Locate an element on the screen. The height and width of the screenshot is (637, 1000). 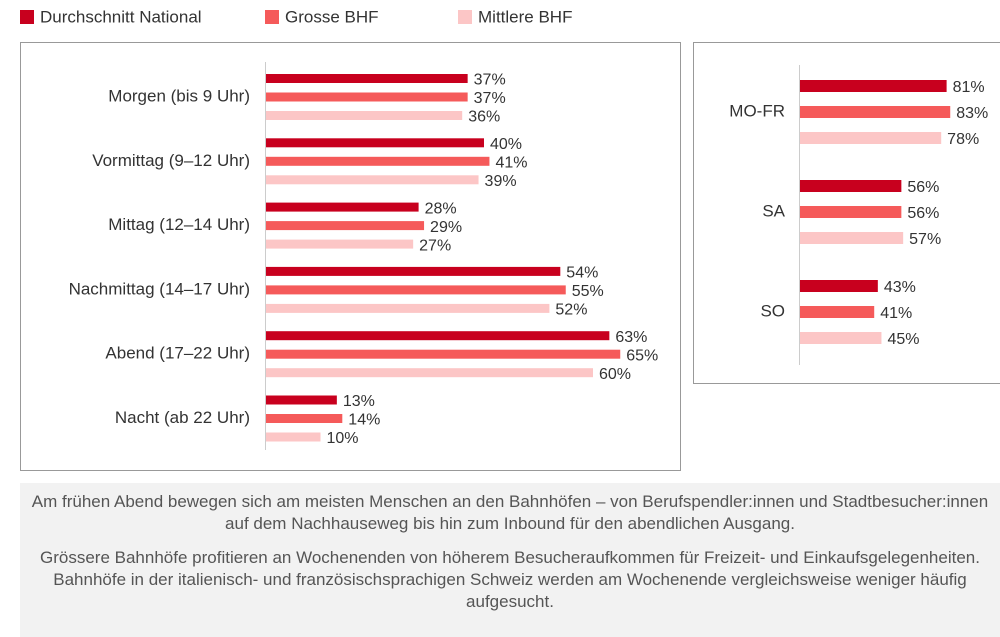
category-label: SO is located at coordinates (772, 310).